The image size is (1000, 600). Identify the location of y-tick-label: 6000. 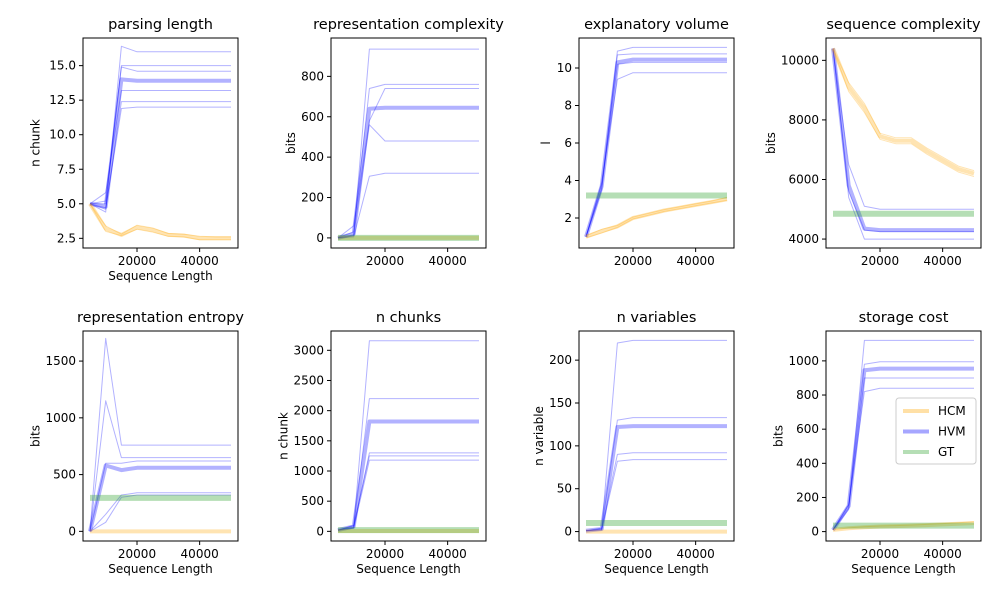
(803, 179).